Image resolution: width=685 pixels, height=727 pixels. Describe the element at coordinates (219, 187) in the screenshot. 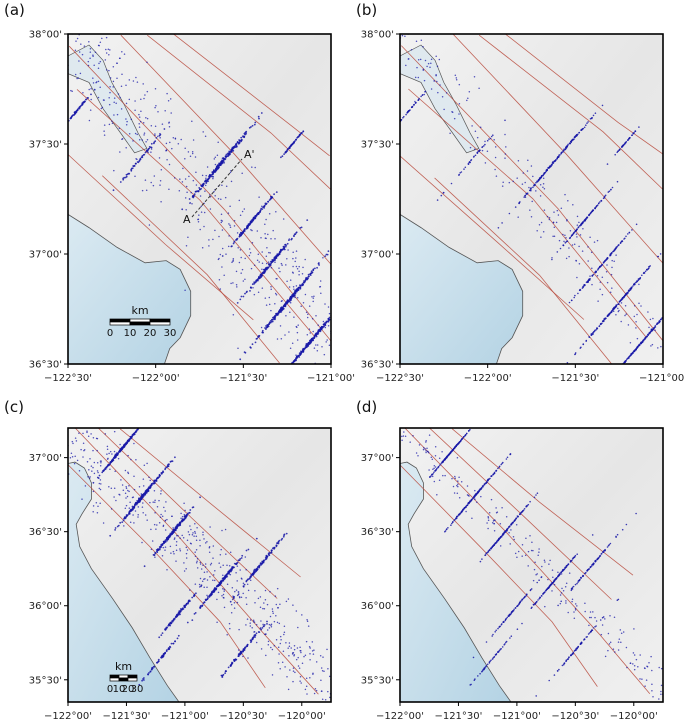

I see `cross-section-line: AA'` at that location.